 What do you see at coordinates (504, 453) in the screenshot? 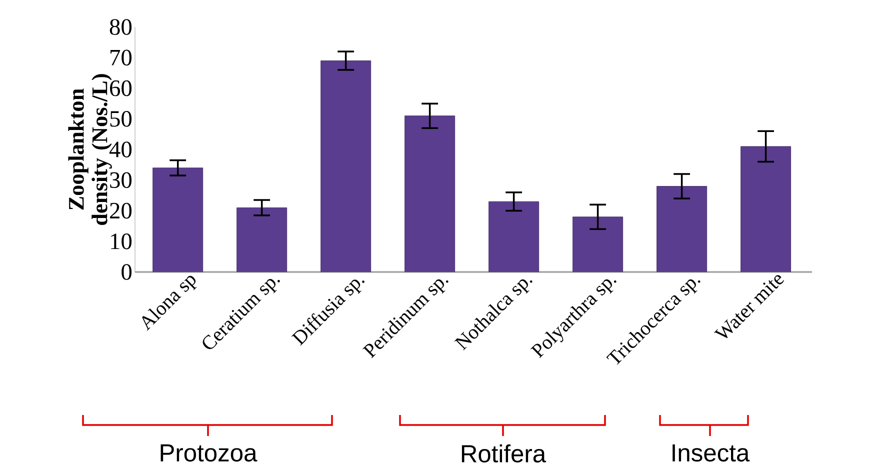
I see `text: Rotifera` at bounding box center [504, 453].